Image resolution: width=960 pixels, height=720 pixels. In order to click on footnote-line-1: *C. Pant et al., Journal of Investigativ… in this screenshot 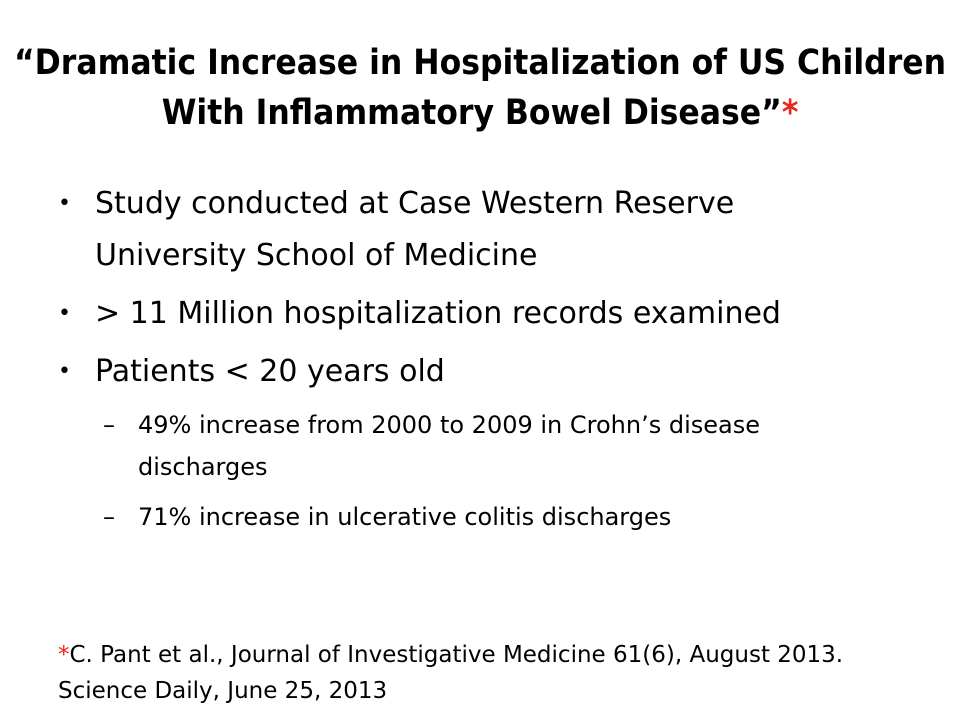, I will do `click(503, 655)`.